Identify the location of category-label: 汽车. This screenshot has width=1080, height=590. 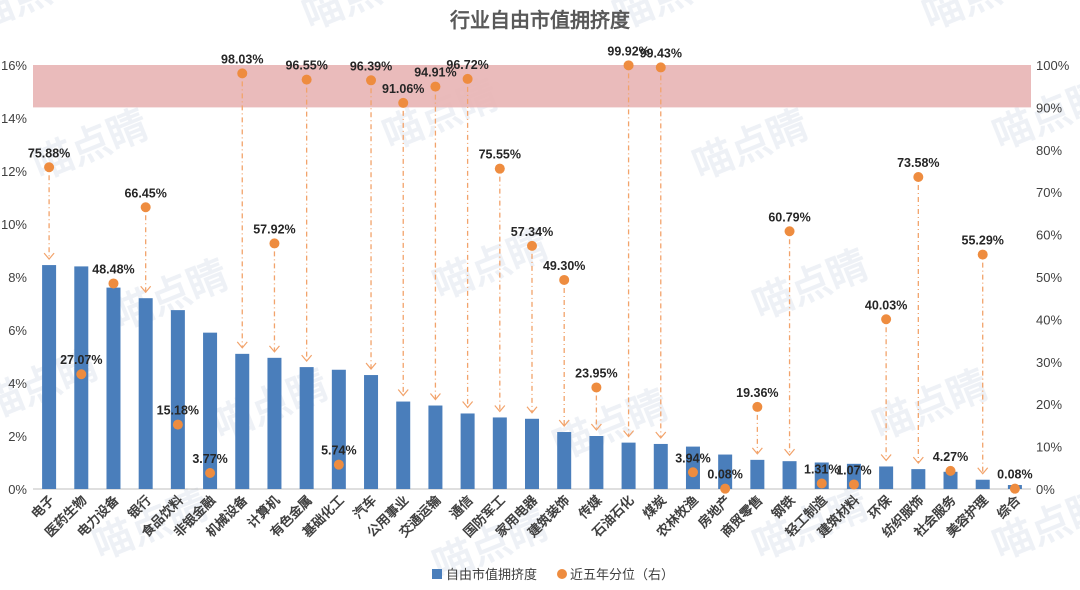
(365, 508).